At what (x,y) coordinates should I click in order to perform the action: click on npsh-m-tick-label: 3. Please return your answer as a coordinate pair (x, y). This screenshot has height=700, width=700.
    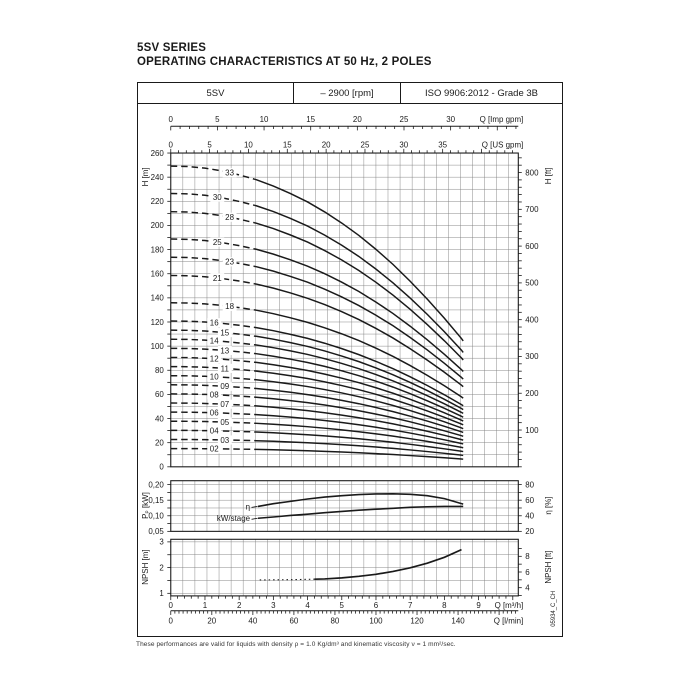
    Looking at the image, I should click on (161, 542).